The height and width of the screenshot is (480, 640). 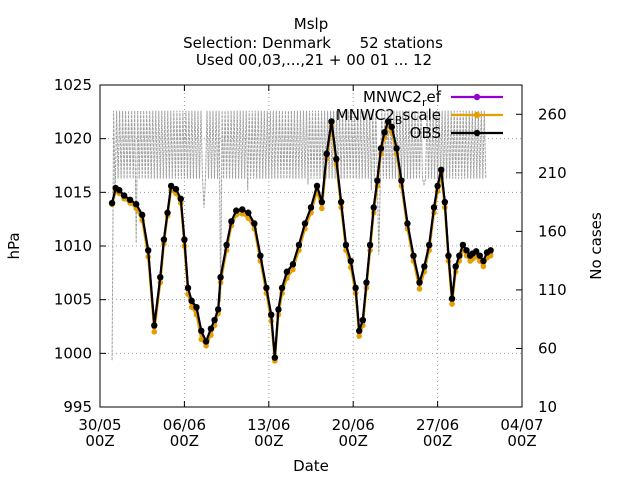 I want to click on y2-tick-label: 60, so click(x=547, y=348).